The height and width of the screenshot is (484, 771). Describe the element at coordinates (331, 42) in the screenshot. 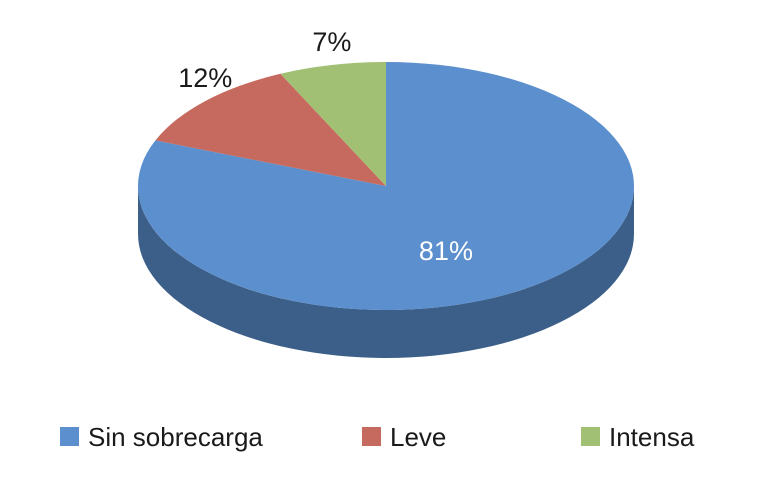

I see `data-label-intensa: 7%` at that location.